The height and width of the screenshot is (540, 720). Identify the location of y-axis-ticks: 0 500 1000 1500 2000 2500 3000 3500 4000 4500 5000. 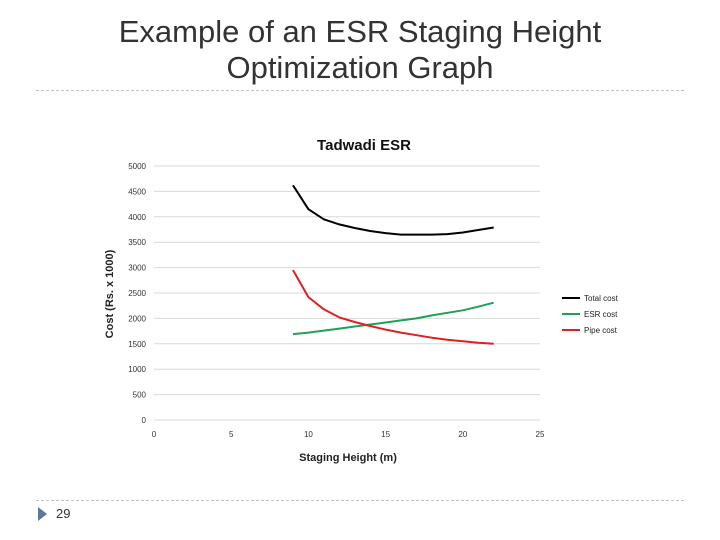
(137, 293).